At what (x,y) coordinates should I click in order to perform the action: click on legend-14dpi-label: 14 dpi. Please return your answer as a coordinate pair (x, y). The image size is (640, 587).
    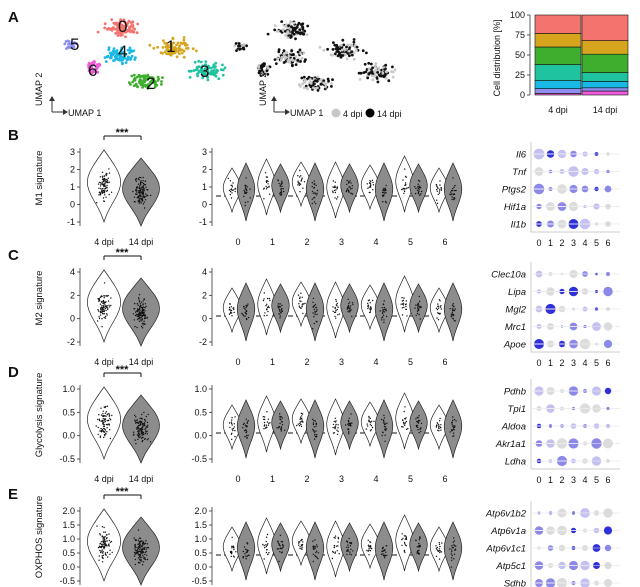
    Looking at the image, I should click on (389, 114).